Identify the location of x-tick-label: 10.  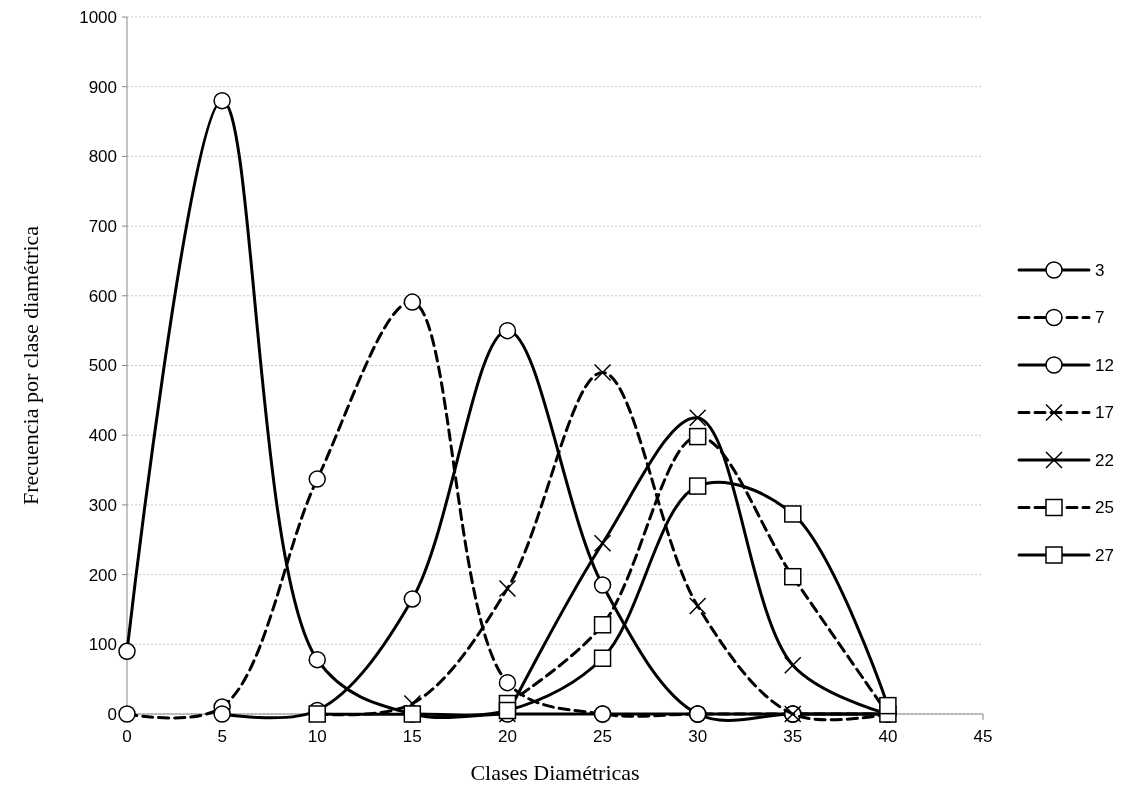
(317, 736).